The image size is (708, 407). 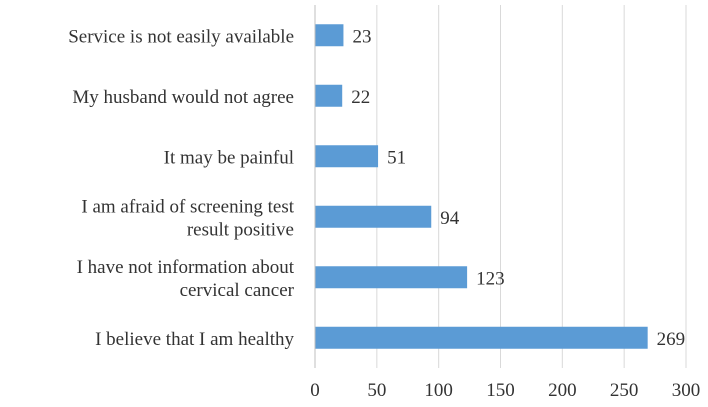 What do you see at coordinates (194, 339) in the screenshot?
I see `category-label: I believe that I am healthy` at bounding box center [194, 339].